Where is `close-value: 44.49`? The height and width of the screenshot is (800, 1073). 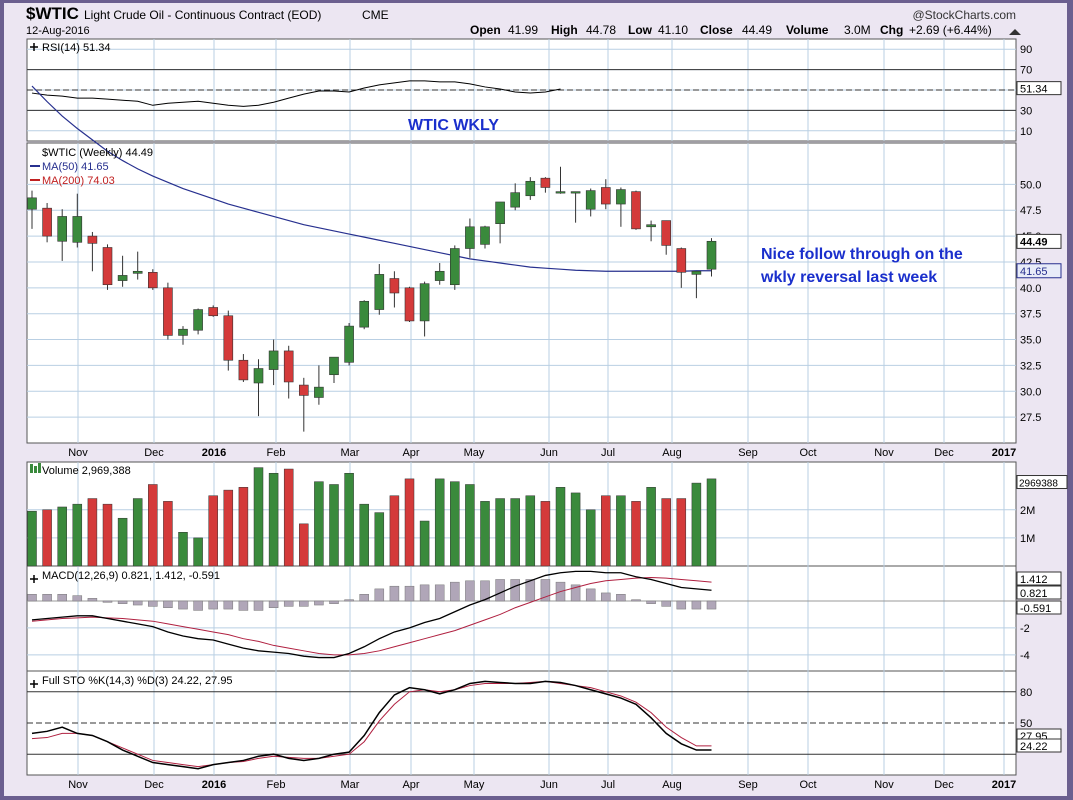 close-value: 44.49 is located at coordinates (757, 30).